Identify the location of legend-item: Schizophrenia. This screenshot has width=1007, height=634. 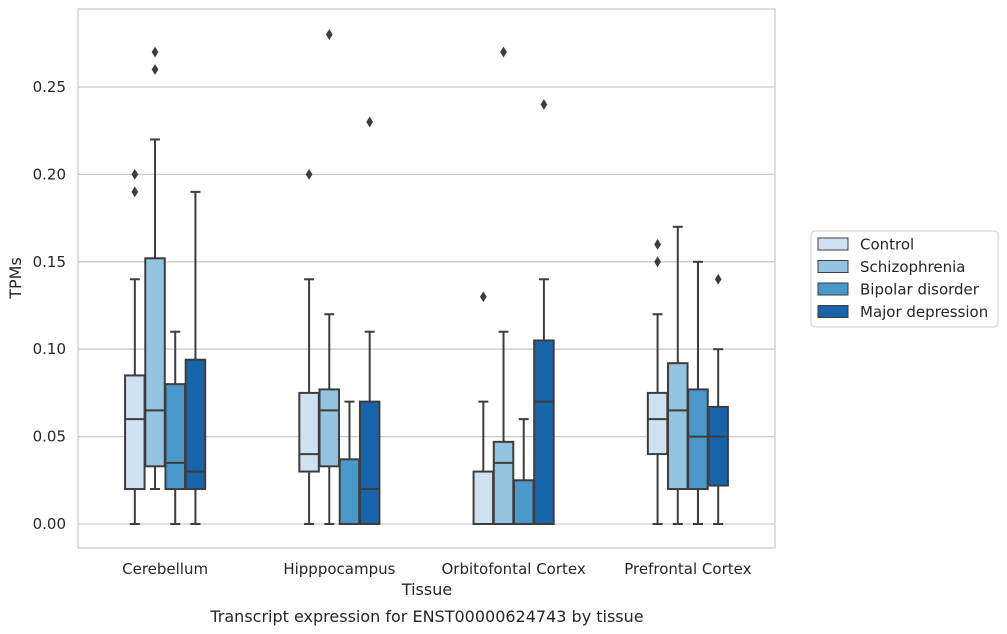
(891, 267).